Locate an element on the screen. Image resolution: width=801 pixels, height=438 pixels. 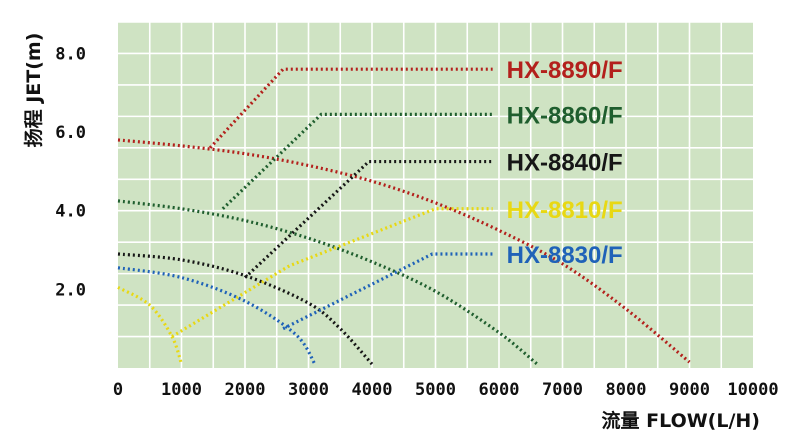
legend-label: HX-8810/F is located at coordinates (565, 210).